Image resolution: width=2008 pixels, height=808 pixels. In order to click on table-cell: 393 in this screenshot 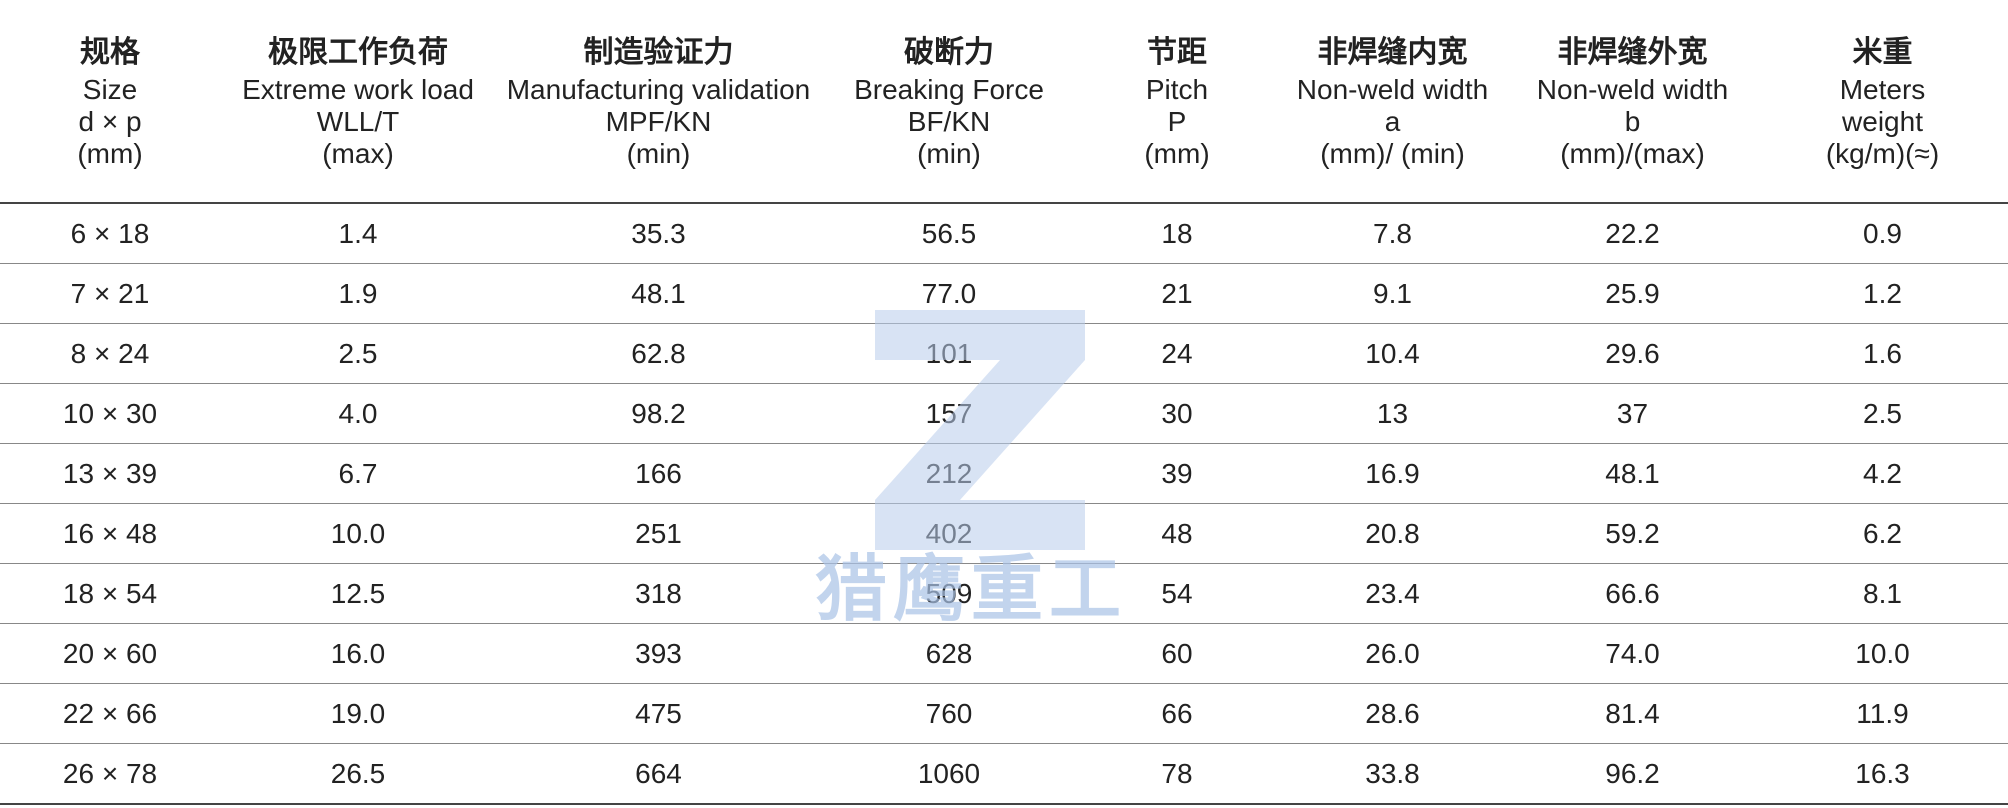, I will do `click(658, 653)`.